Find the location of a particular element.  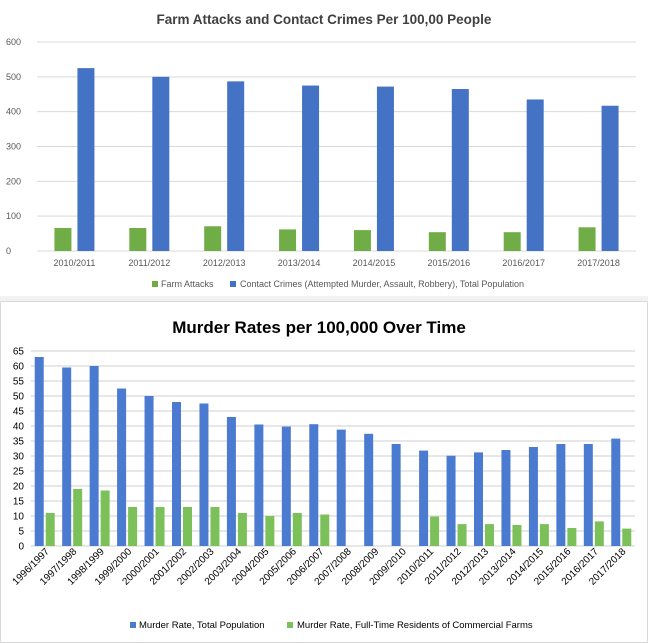

y-tick-label: 60 is located at coordinates (19, 367).